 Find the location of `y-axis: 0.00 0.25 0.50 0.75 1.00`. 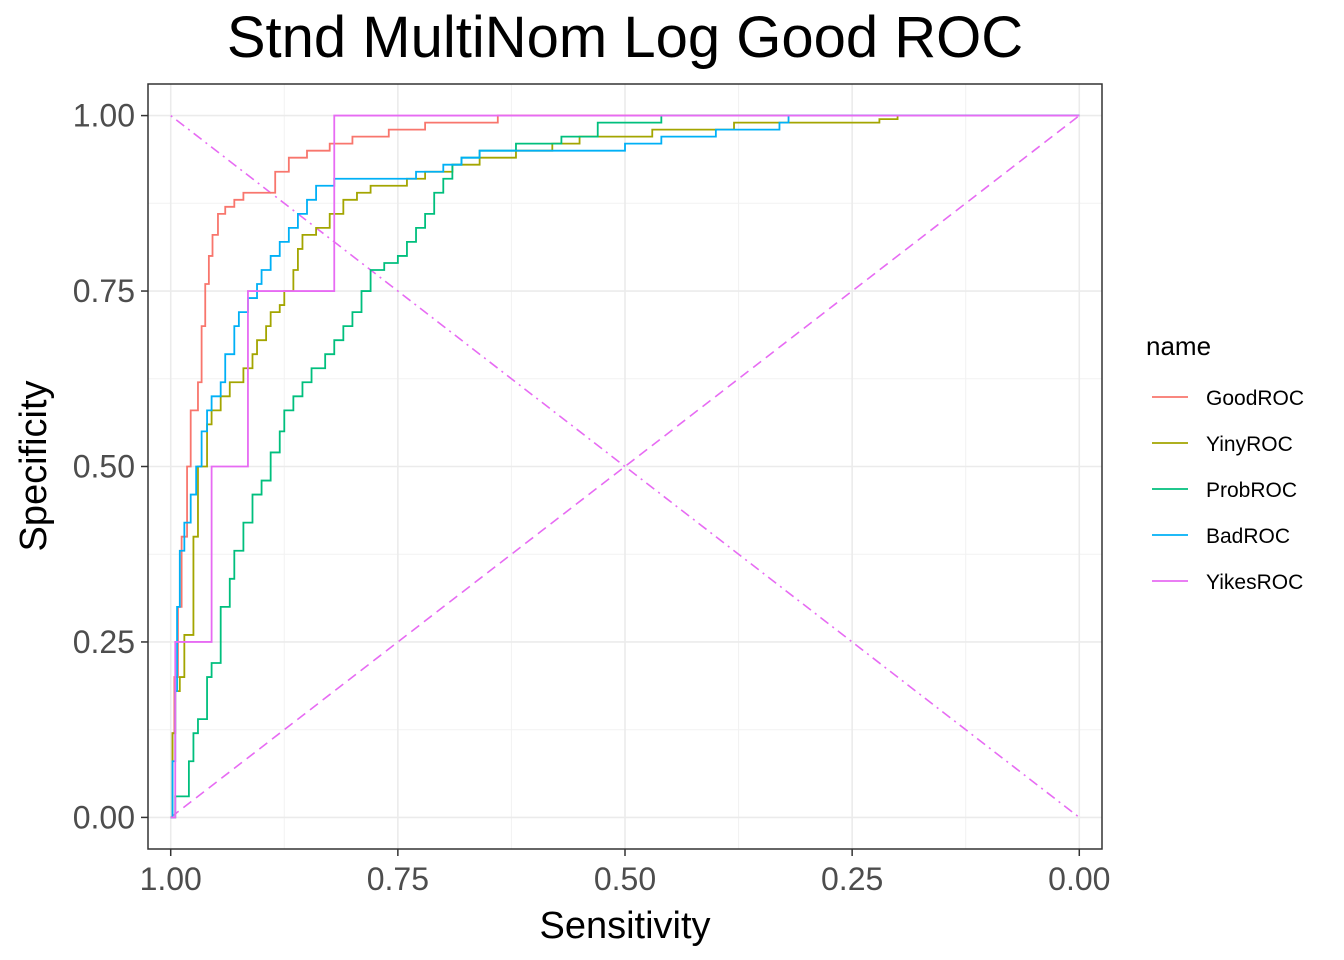

y-axis: 0.00 0.25 0.50 0.75 1.00 is located at coordinates (110, 466).